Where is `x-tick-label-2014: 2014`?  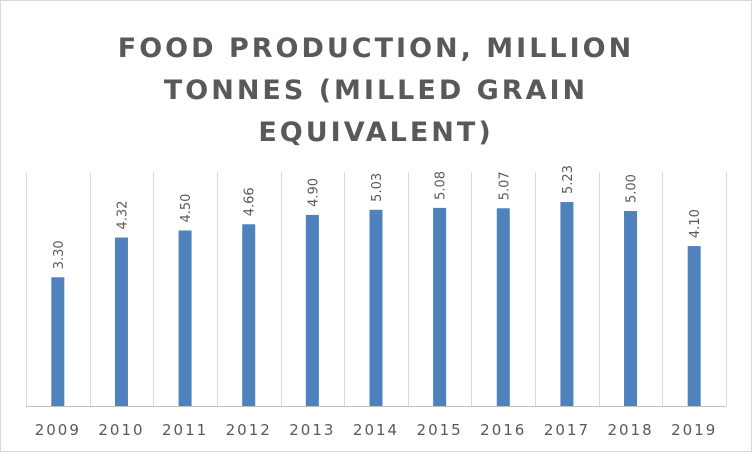 x-tick-label-2014: 2014 is located at coordinates (376, 430).